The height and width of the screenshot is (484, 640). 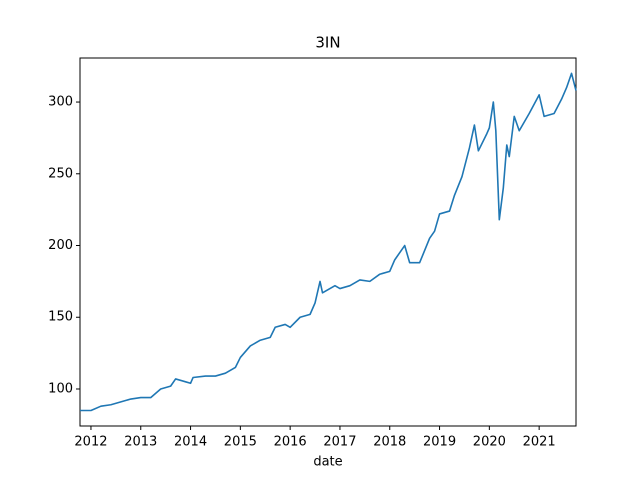 I want to click on y-tick-label: 250, so click(x=60, y=173).